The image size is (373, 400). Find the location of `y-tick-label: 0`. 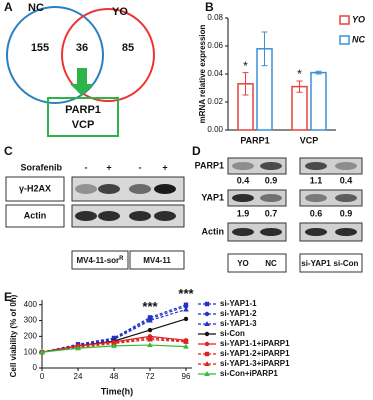

y-tick-label: 0 is located at coordinates (35, 367).